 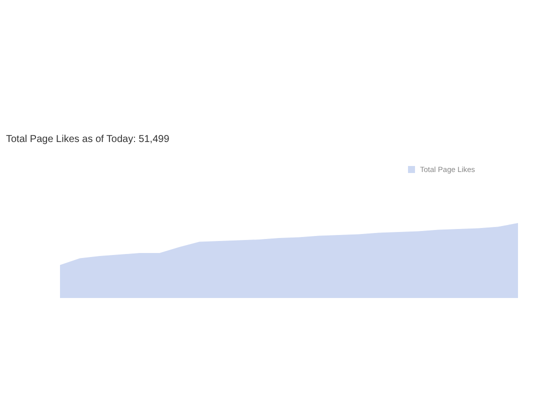 What do you see at coordinates (88, 139) in the screenshot?
I see `chart-title: Total Page Likes as of Today: 51,499` at bounding box center [88, 139].